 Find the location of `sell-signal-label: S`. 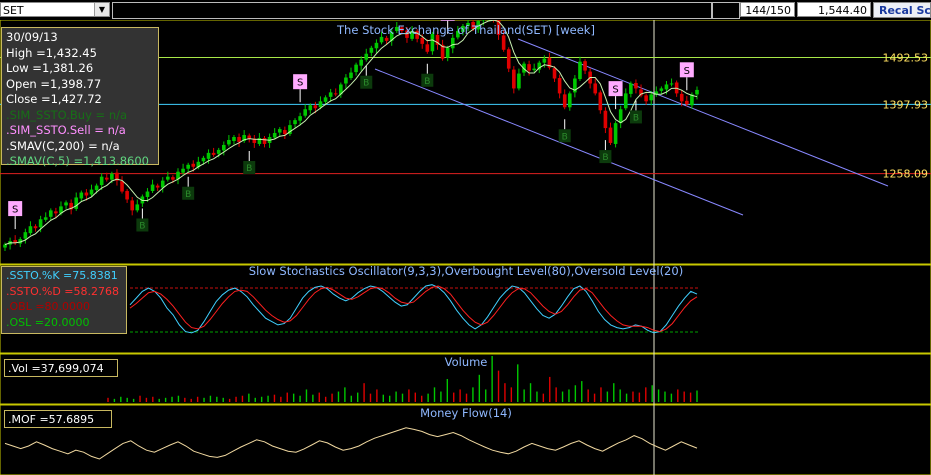

sell-signal-label: S is located at coordinates (300, 83).